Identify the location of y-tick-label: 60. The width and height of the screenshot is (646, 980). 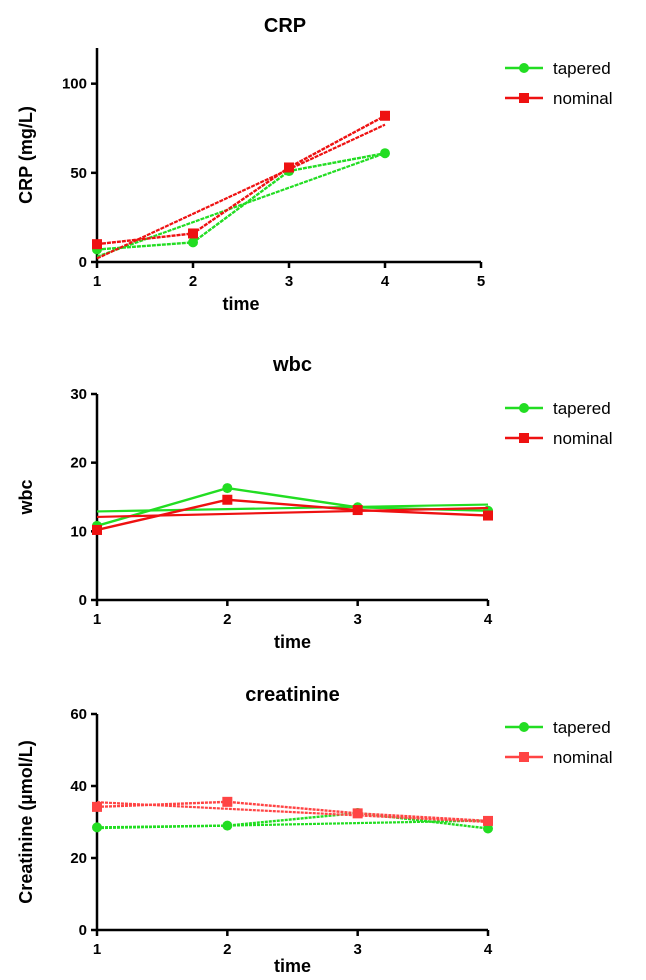
(78, 714).